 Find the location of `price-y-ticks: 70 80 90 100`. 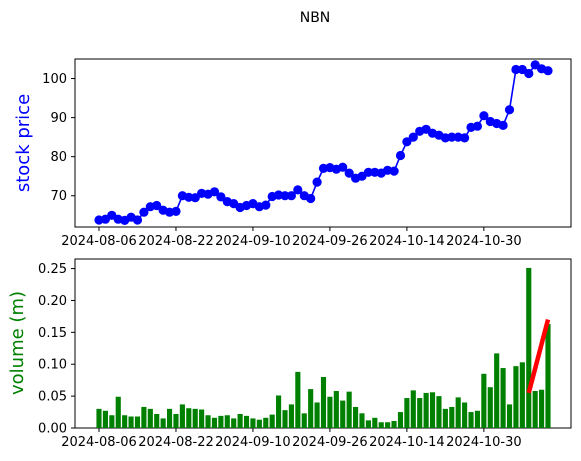

price-y-ticks: 70 80 90 100 is located at coordinates (58, 138).